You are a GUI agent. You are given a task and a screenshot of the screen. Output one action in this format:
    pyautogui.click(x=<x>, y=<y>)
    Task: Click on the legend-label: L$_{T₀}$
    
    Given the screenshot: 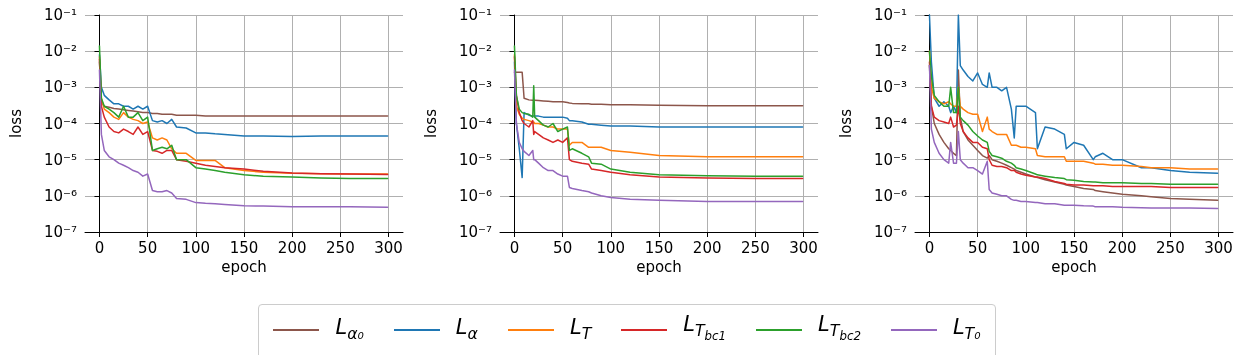 What is the action you would take?
    pyautogui.click(x=966, y=329)
    